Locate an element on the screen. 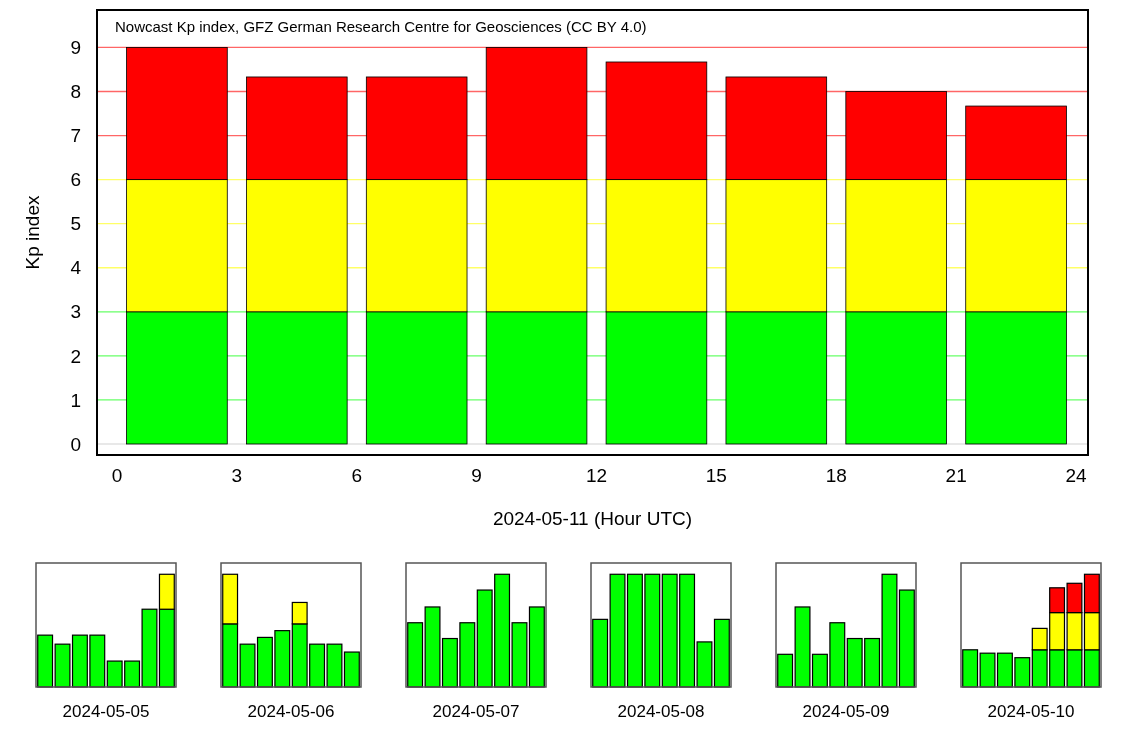 The height and width of the screenshot is (729, 1122). y-axis-title: Kp index is located at coordinates (32, 232).